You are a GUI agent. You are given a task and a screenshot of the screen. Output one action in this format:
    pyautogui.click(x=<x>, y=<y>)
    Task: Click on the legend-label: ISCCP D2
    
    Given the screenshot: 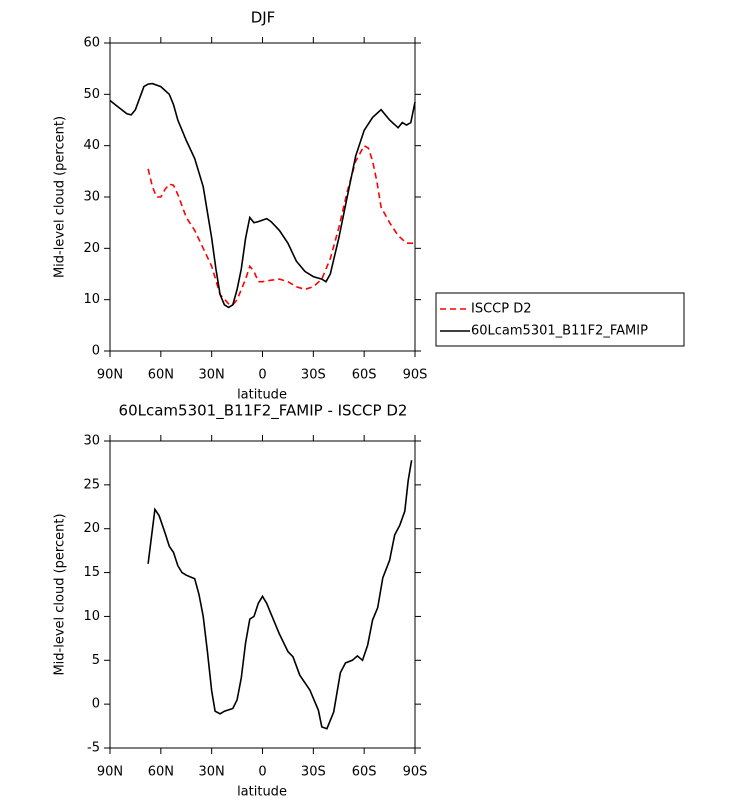 What is the action you would take?
    pyautogui.click(x=501, y=309)
    